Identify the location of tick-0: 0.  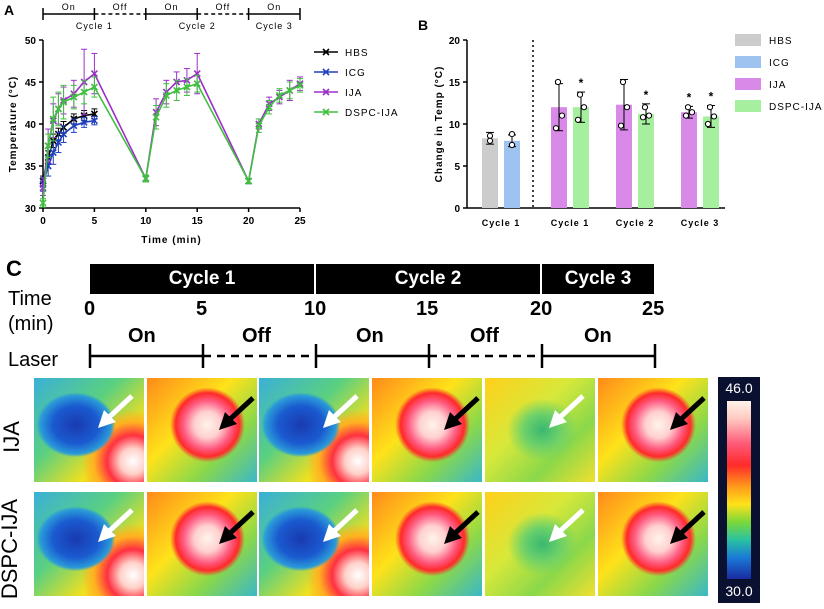
(90, 309).